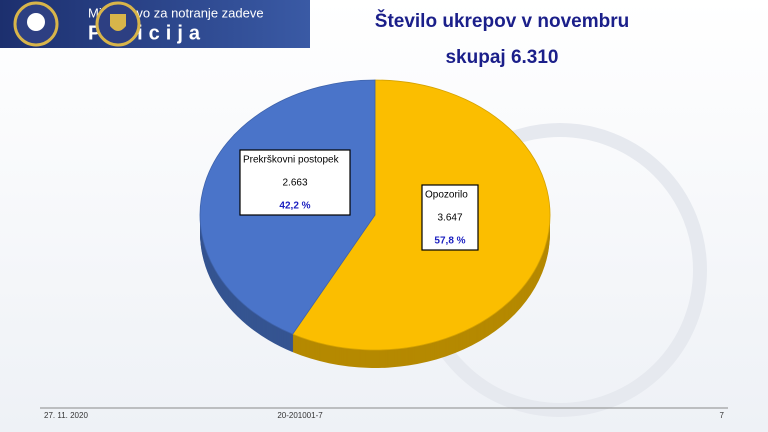 Image resolution: width=768 pixels, height=432 pixels. I want to click on footer-page: 7, so click(722, 415).